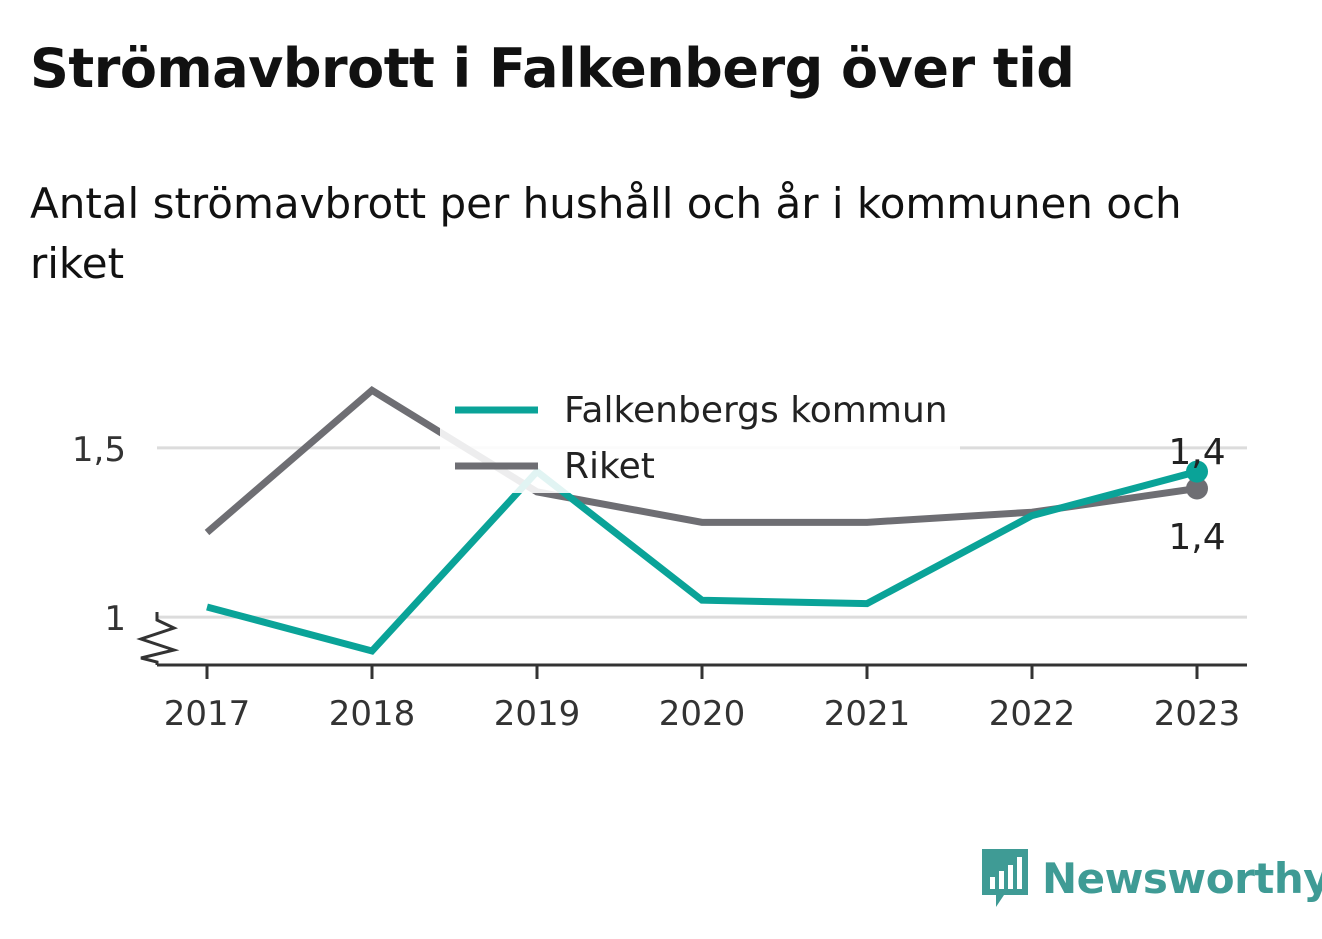 Image resolution: width=1322 pixels, height=939 pixels. What do you see at coordinates (867, 714) in the screenshot?
I see `x-tick-label: 2021` at bounding box center [867, 714].